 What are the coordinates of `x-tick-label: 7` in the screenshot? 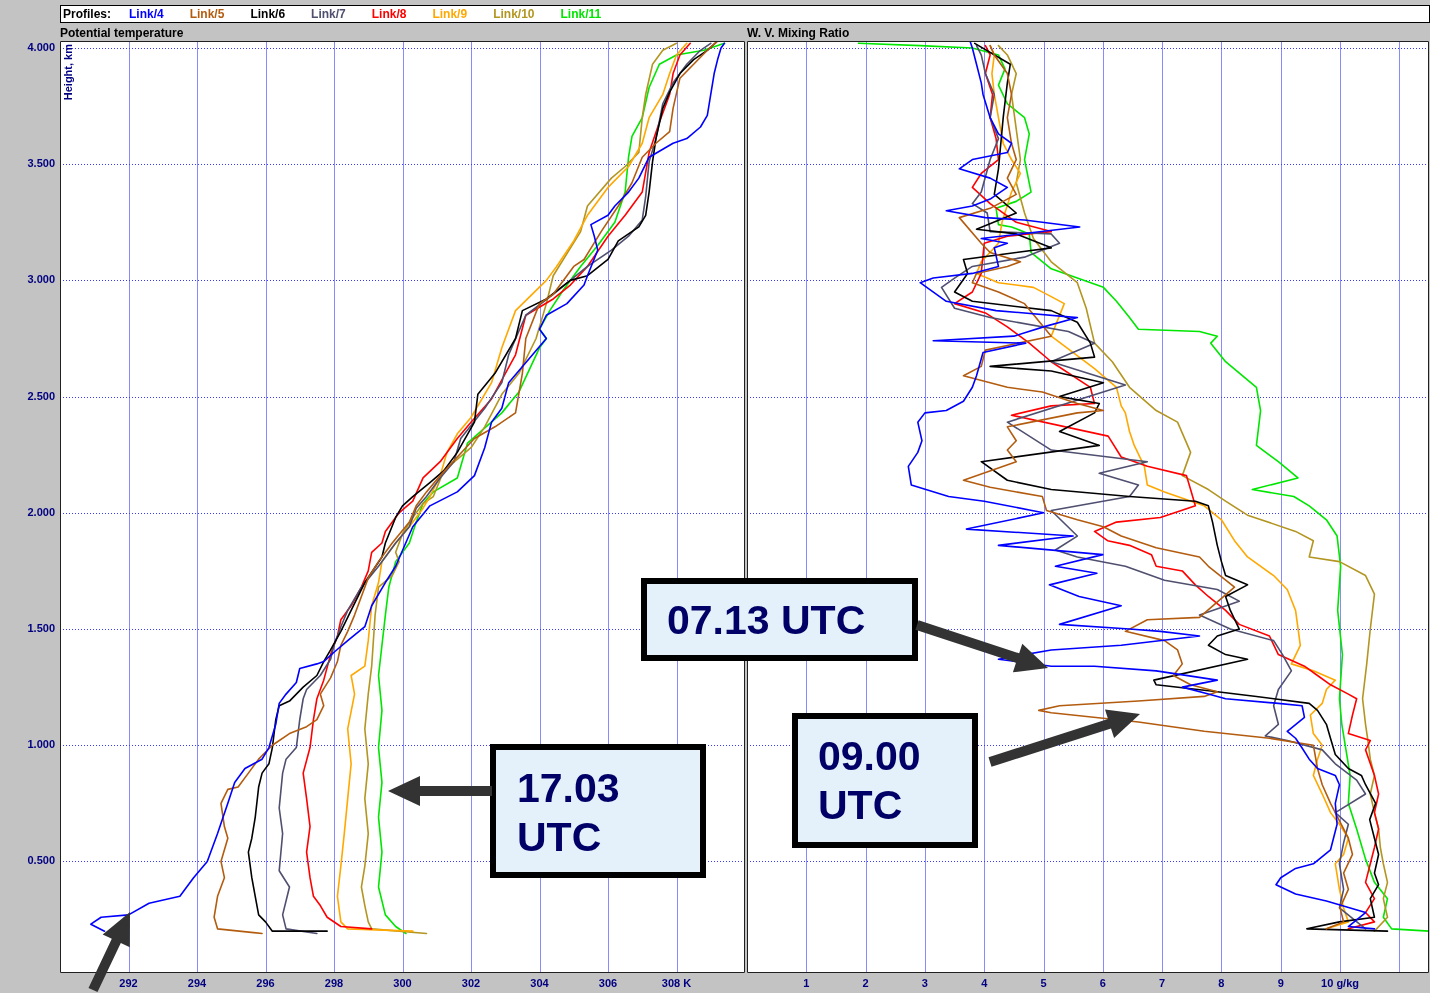 It's located at (1162, 982).